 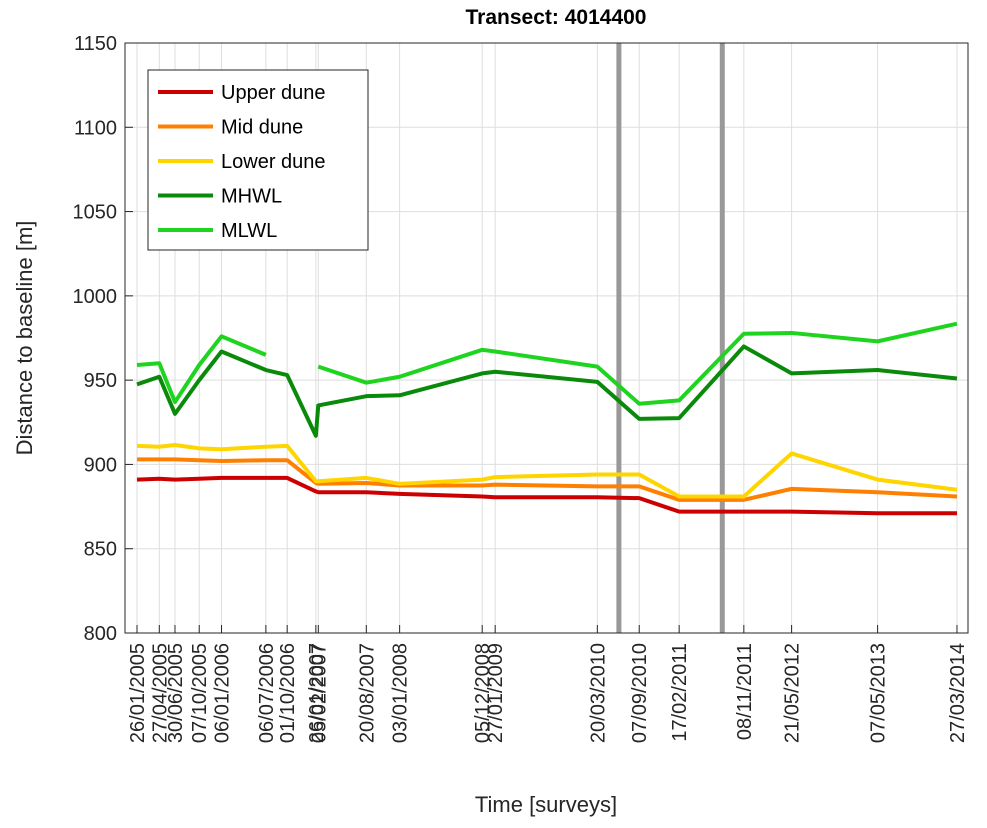 I want to click on x-tick-label: 20/03/2010, so click(x=598, y=693).